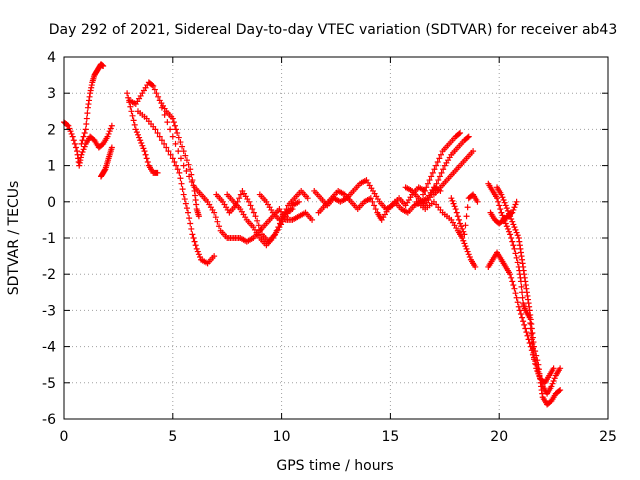 The height and width of the screenshot is (480, 640). I want to click on y-tick-label: -4, so click(49, 348).